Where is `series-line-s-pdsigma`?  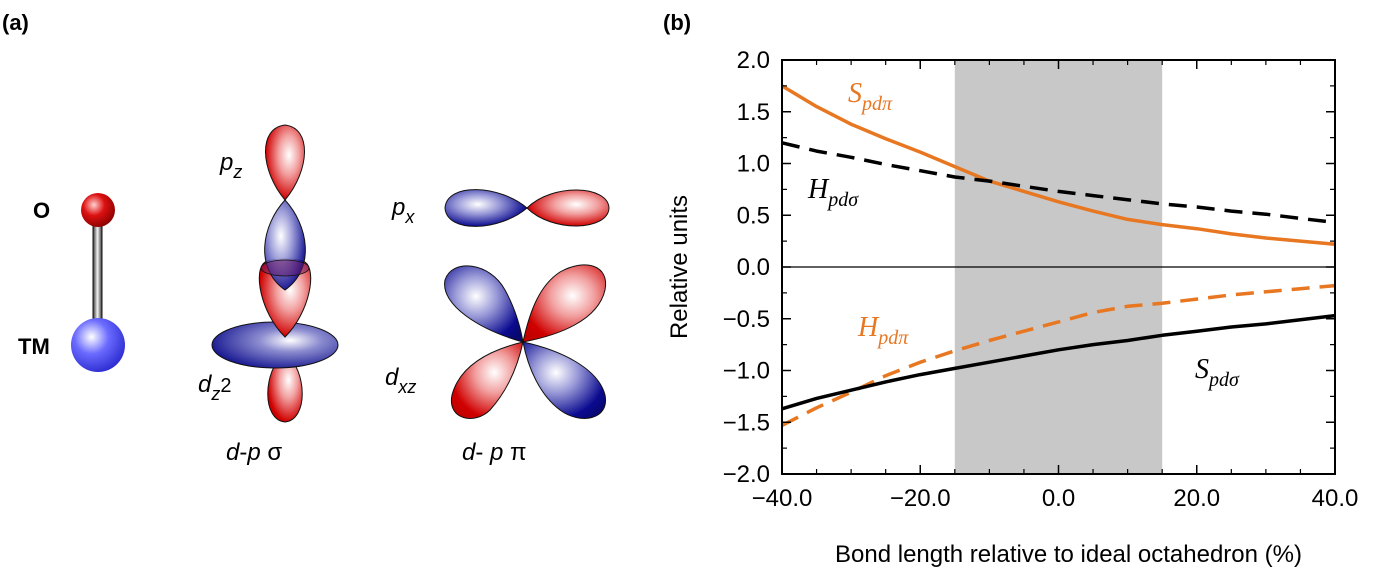
series-line-s-pdsigma is located at coordinates (1058, 362).